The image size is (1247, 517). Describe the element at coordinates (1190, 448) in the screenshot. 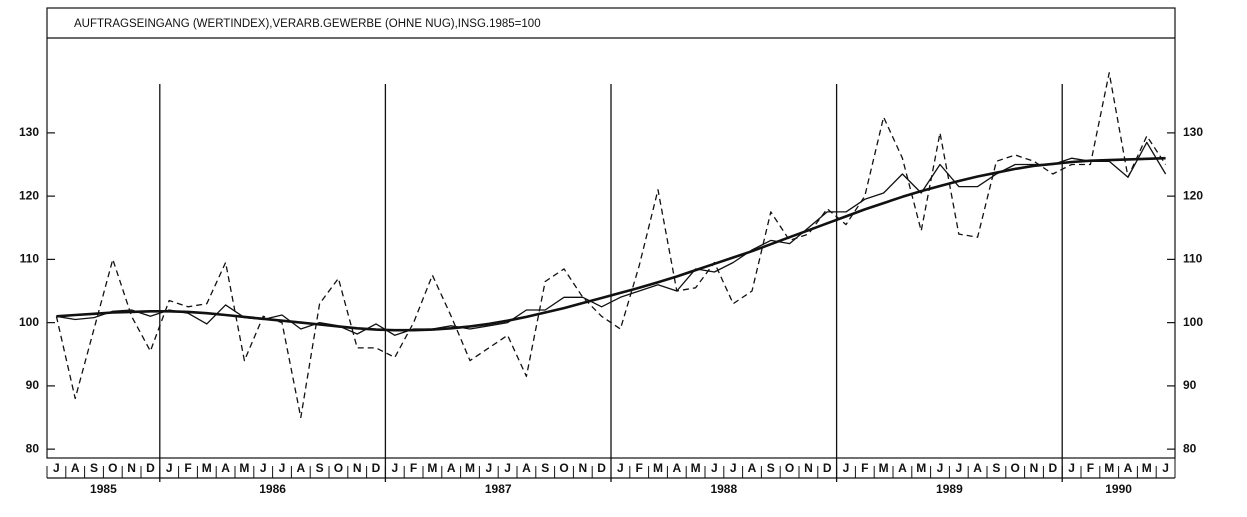

I see `y-tick-label-right: 80` at that location.